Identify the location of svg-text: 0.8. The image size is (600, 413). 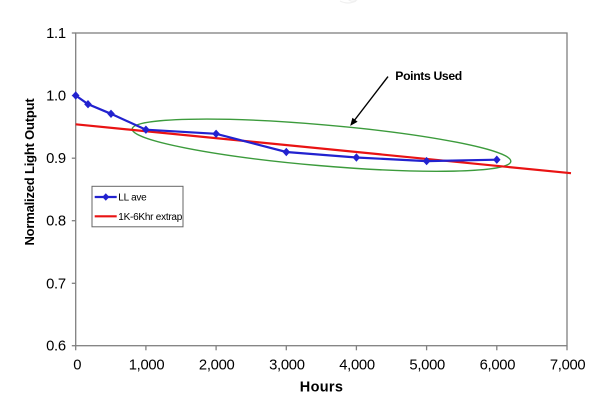
(56, 222).